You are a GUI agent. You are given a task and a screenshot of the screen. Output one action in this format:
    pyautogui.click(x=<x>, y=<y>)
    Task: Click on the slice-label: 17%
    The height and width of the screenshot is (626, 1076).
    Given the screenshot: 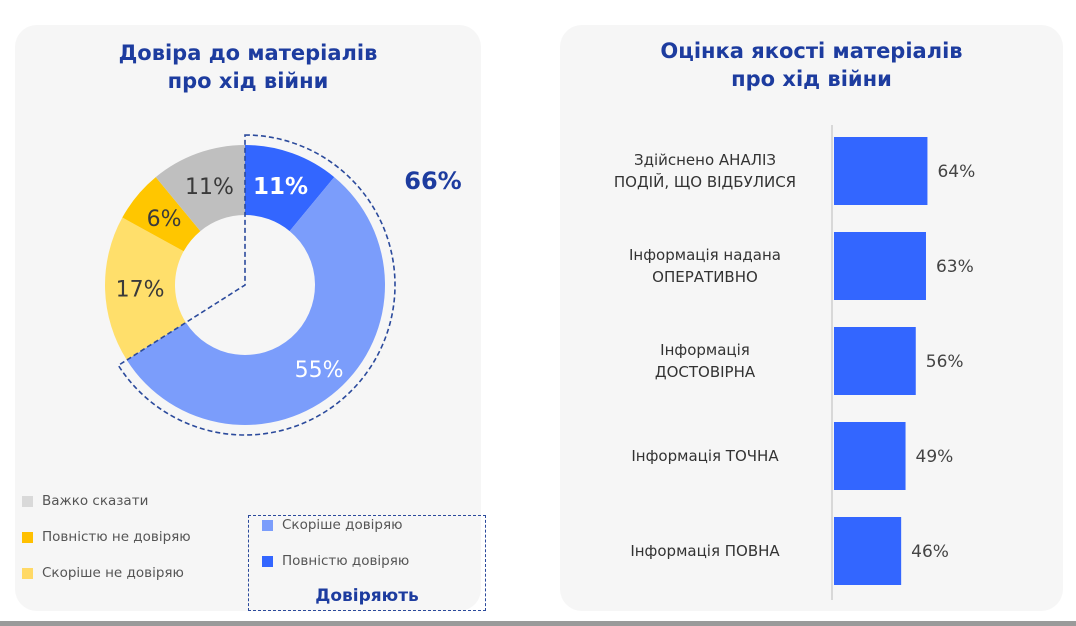 What is the action you would take?
    pyautogui.click(x=140, y=289)
    